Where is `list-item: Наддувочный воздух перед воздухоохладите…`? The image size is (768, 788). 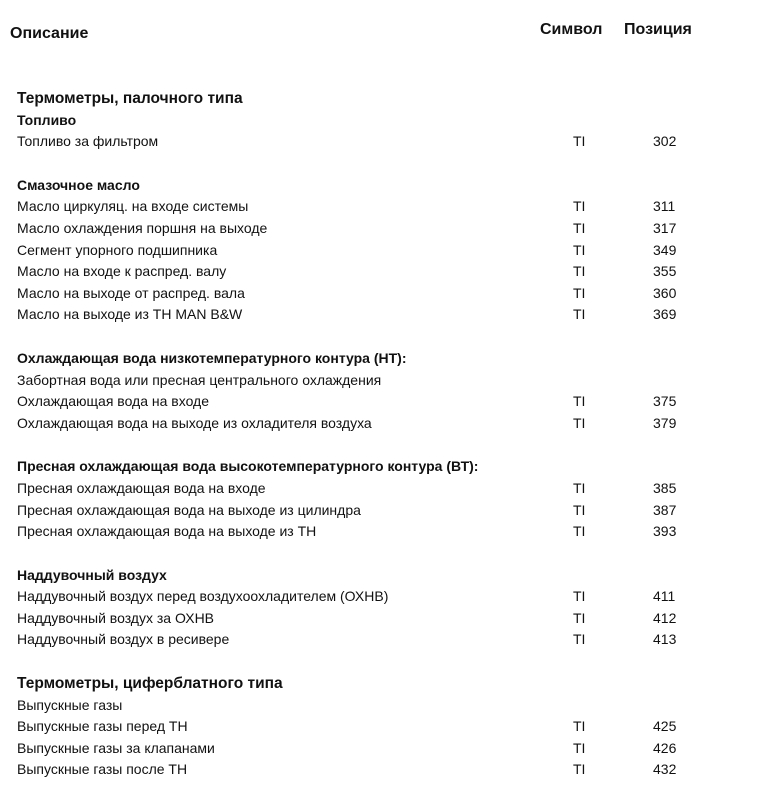 list-item: Наддувочный воздух перед воздухоохладите… is located at coordinates (387, 597).